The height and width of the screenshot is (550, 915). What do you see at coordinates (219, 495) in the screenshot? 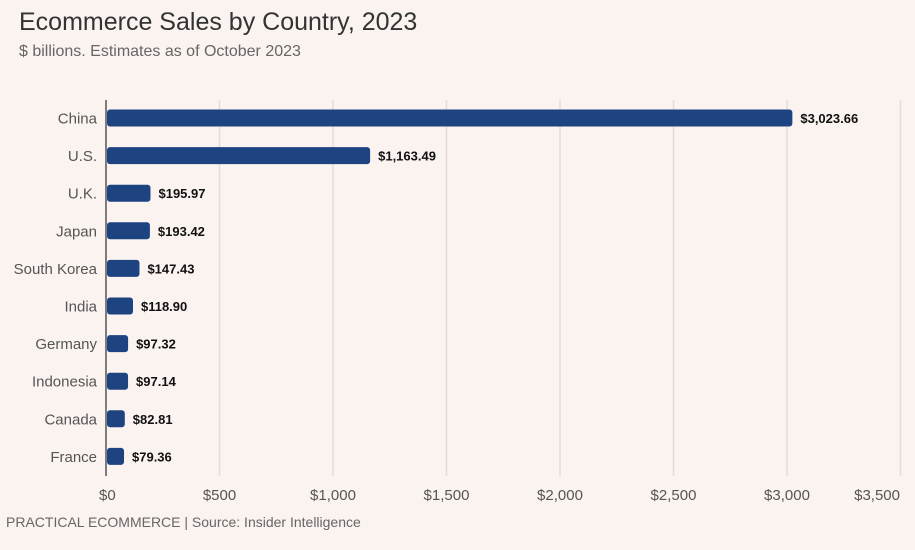
I see `x-tick-label: $500` at bounding box center [219, 495].